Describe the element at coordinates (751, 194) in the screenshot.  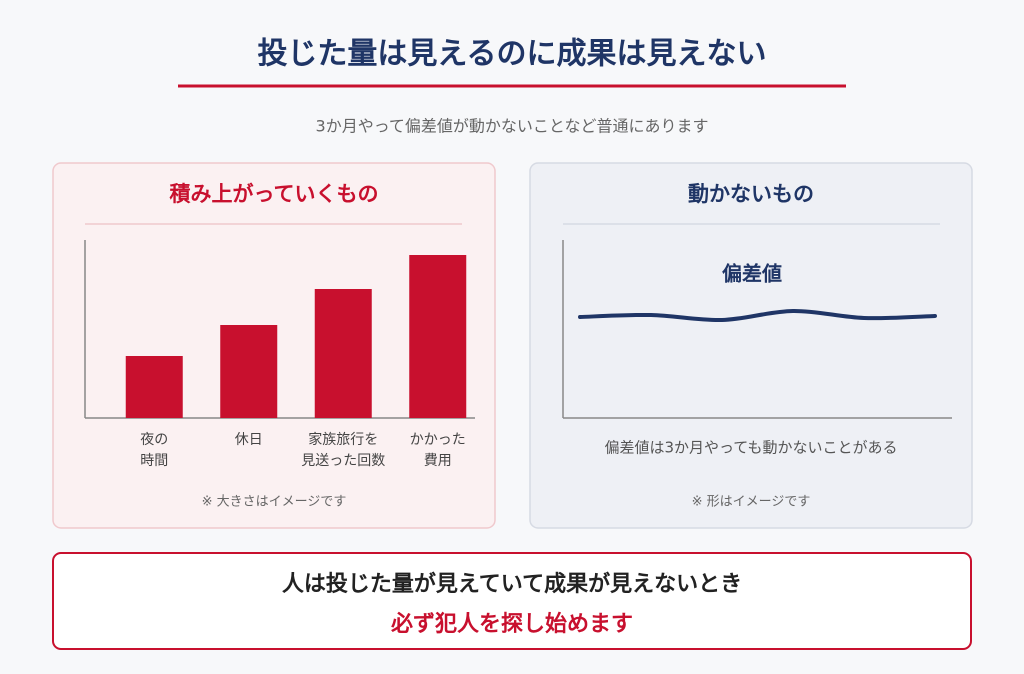
I see `panel-title: 動かないもの` at that location.